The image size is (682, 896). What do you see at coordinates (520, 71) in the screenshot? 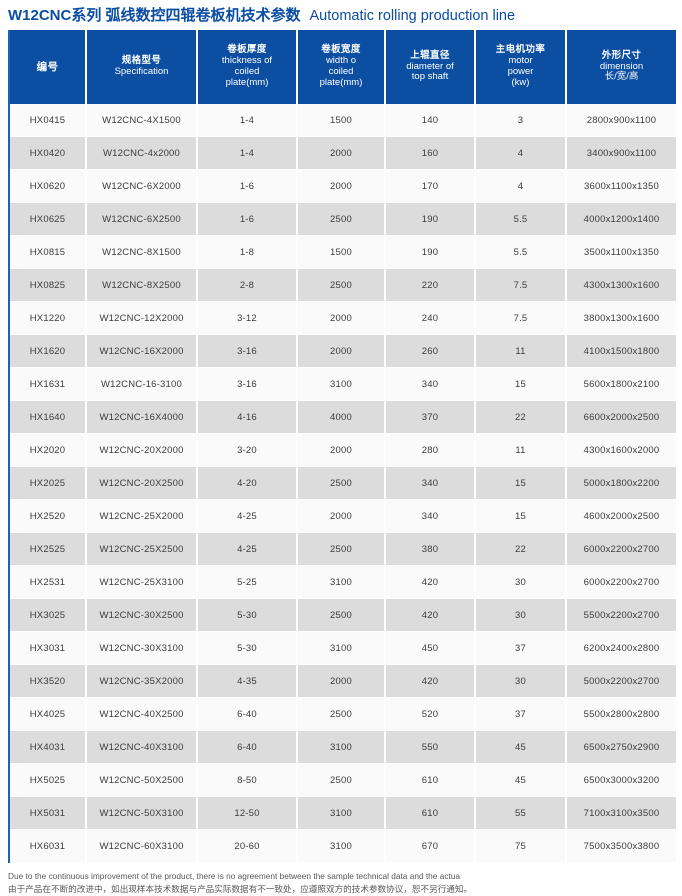
I see `column-header-motor-power-en: motor power (kw)` at bounding box center [520, 71].